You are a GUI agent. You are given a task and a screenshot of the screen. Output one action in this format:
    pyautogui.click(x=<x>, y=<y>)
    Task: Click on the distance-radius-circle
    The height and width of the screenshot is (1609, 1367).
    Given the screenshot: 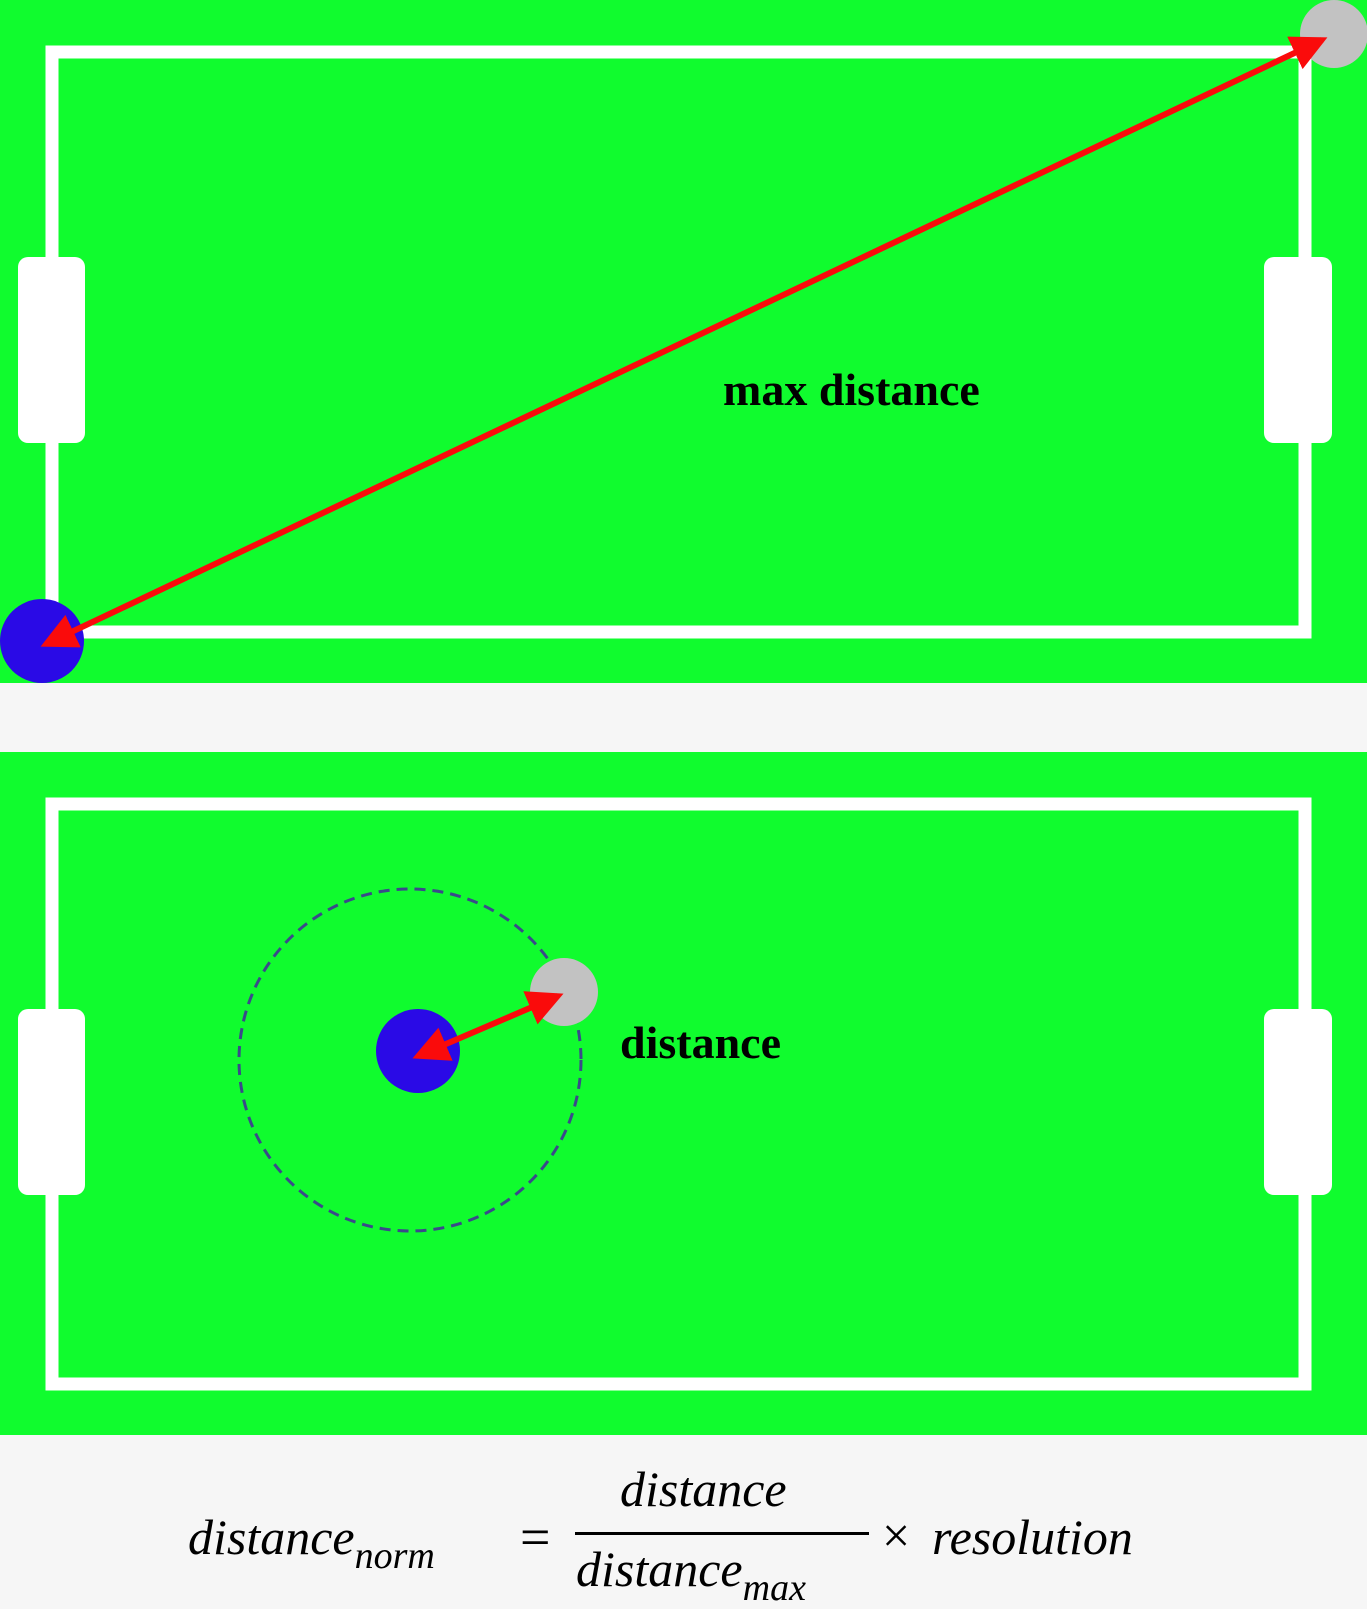 What is the action you would take?
    pyautogui.click(x=410, y=1060)
    